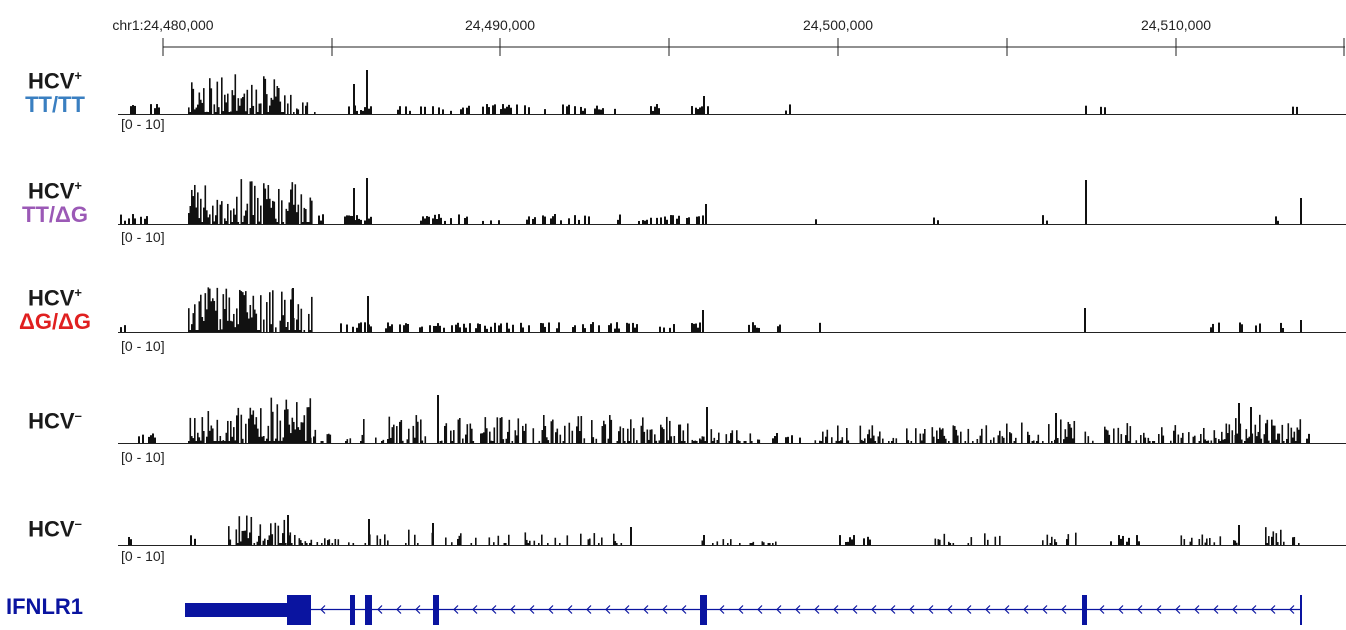 This screenshot has width=1346, height=630. Describe the element at coordinates (1176, 25) in the screenshot. I see `ruler-label-4: 24,510,000` at that location.